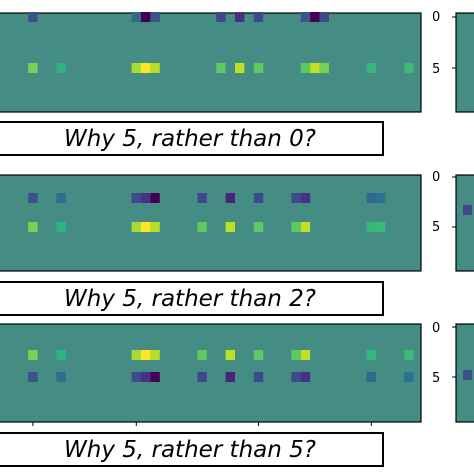  What do you see at coordinates (305, 68) in the screenshot?
I see `heatmap-1-cell-r1-c32` at bounding box center [305, 68].